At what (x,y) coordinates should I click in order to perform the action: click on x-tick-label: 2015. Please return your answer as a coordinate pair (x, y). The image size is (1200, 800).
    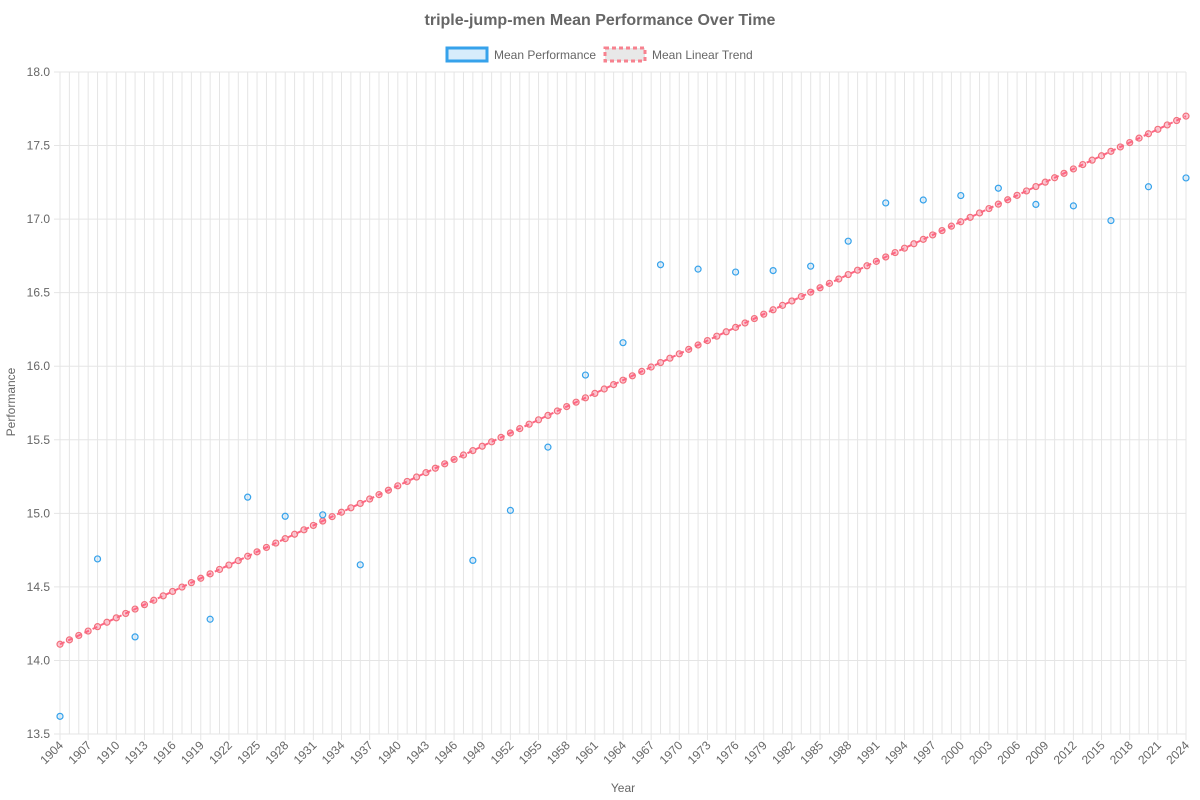
    Looking at the image, I should click on (1093, 752).